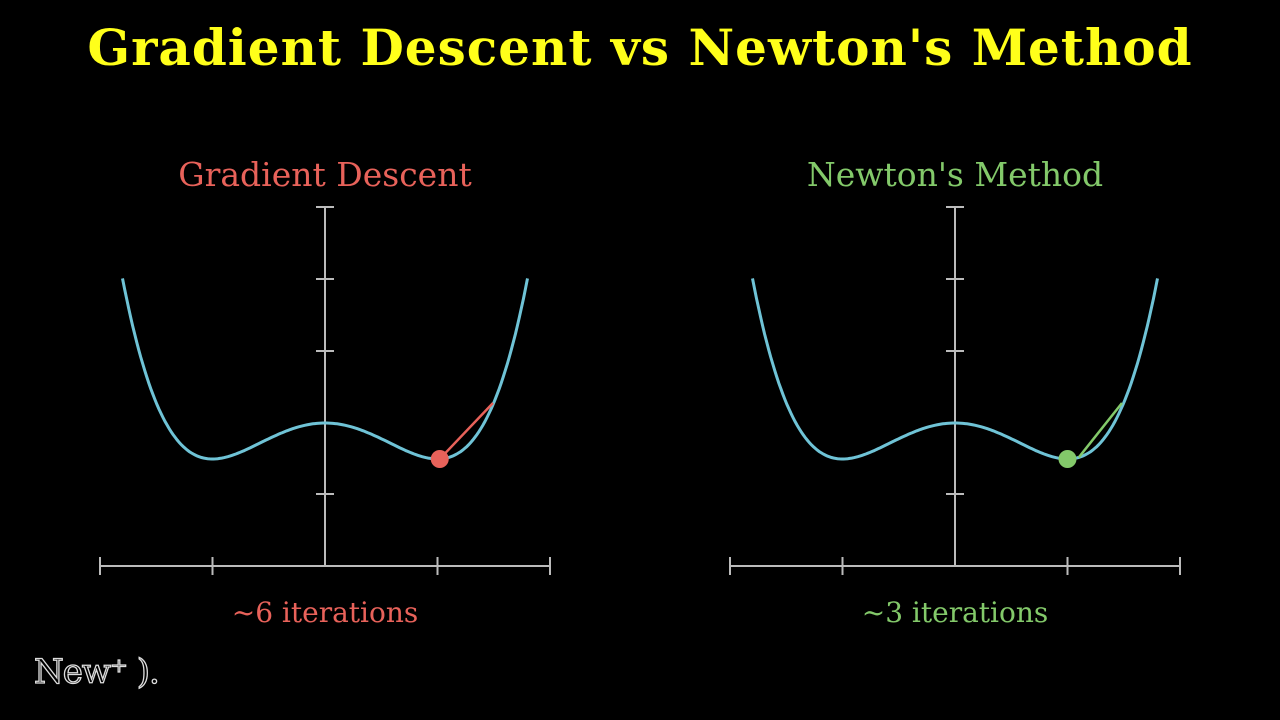 This screenshot has height=720, width=1280. Describe the element at coordinates (955, 612) in the screenshot. I see `newton-iterations: ~3 iterations` at that location.